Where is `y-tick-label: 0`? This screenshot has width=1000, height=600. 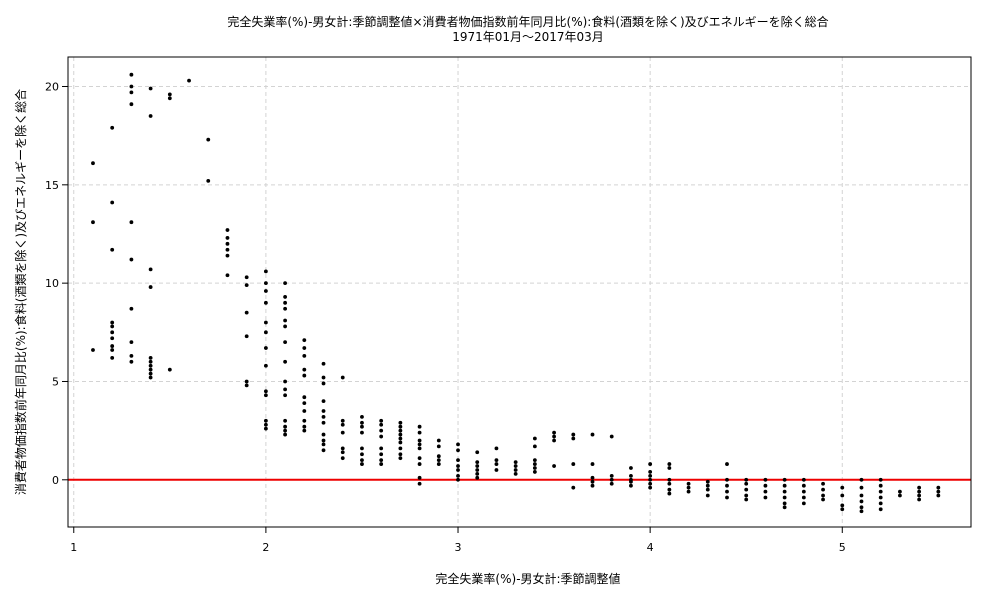
y-tick-label: 0 is located at coordinates (55, 480).